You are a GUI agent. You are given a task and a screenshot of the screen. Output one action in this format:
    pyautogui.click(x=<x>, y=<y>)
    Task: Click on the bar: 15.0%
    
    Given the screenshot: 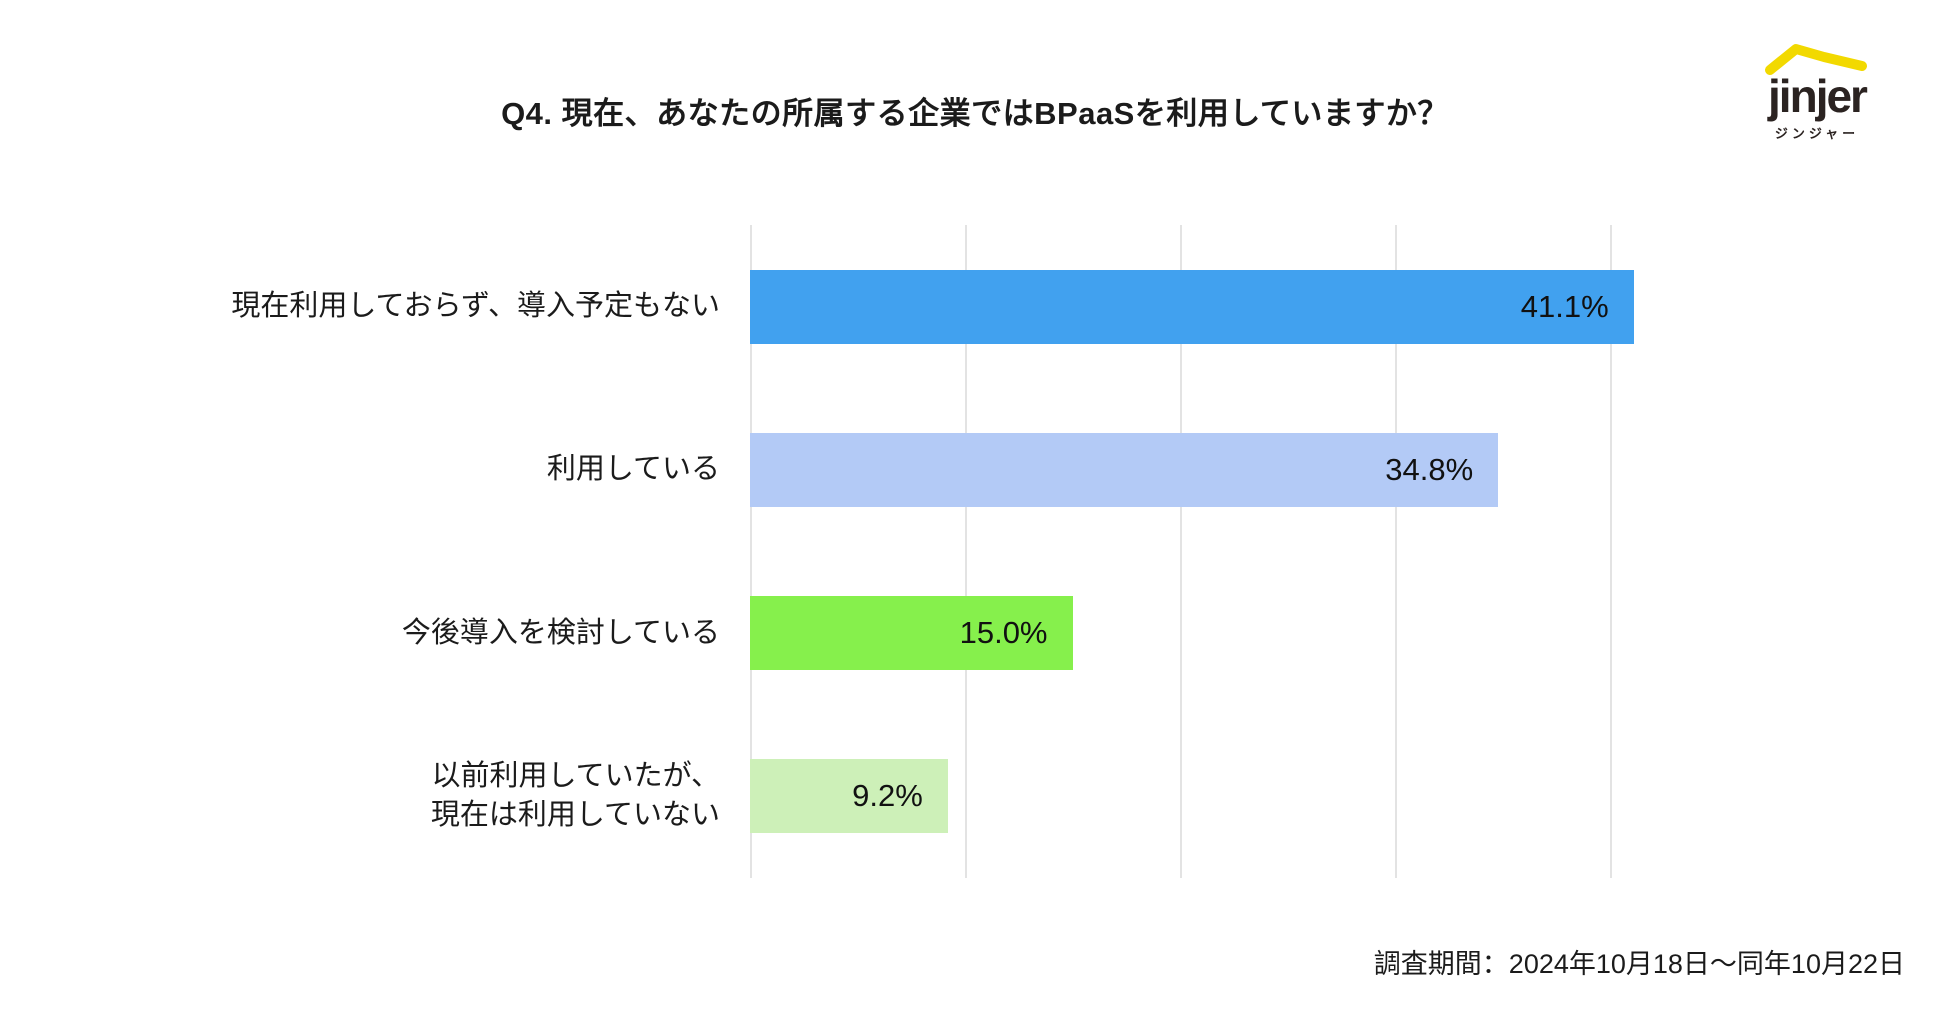 What is the action you would take?
    pyautogui.click(x=911, y=633)
    